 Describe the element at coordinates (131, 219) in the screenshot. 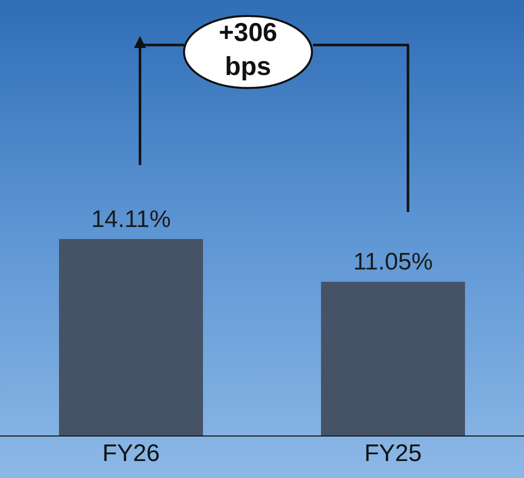

I see `data-label: 14.11%` at that location.